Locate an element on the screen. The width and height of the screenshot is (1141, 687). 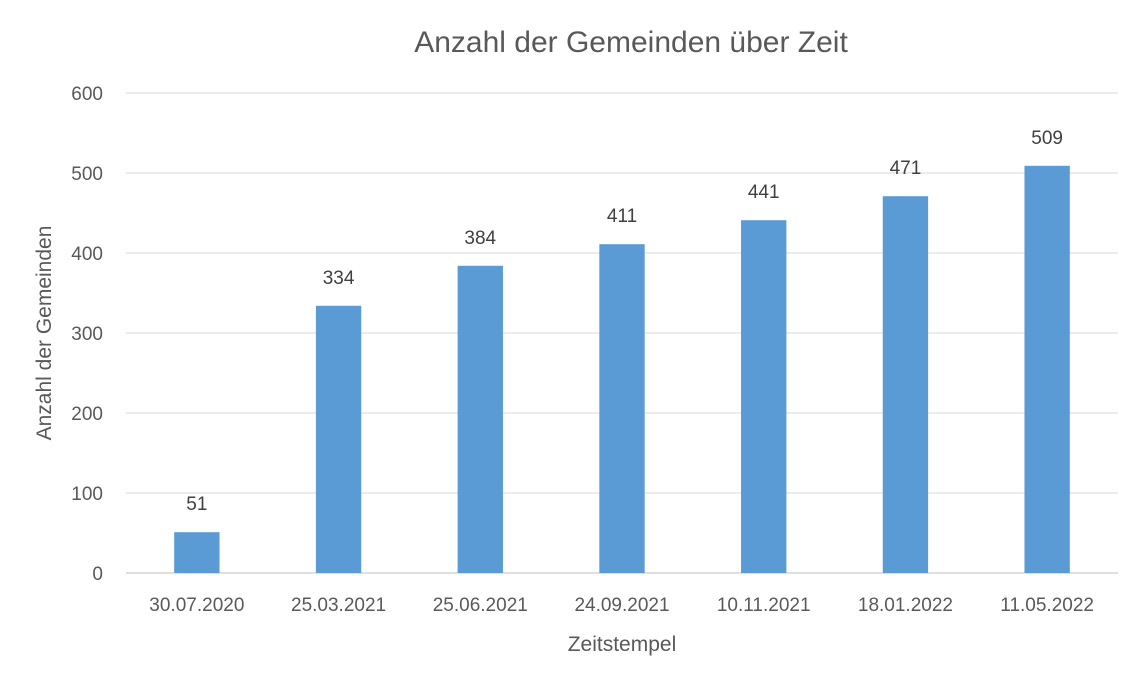
data-label: 411 is located at coordinates (622, 216).